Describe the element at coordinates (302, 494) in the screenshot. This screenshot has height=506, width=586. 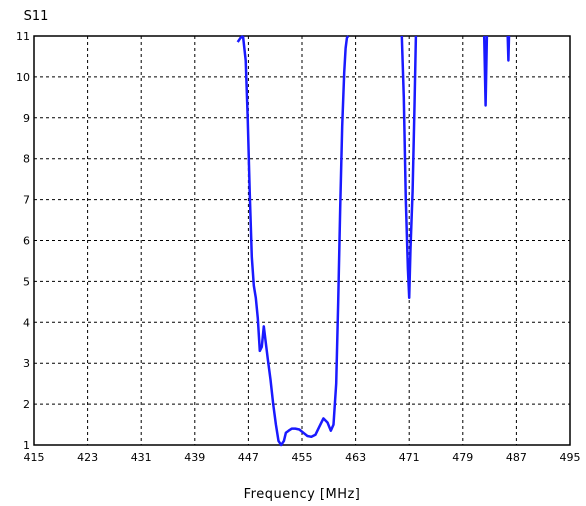
I see `x-axis-label: Frequency [MHz]` at that location.